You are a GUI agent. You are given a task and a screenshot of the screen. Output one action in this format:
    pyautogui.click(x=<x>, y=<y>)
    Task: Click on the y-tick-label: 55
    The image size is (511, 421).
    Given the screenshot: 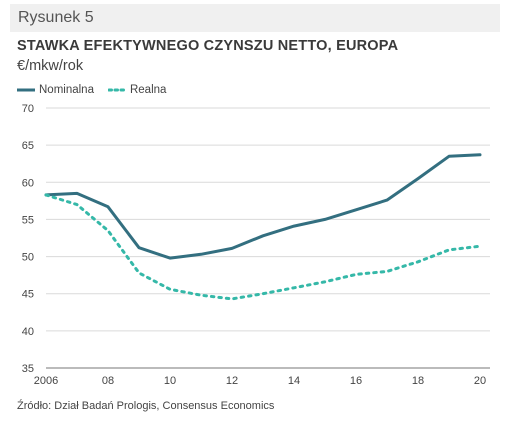 What is the action you would take?
    pyautogui.click(x=28, y=220)
    